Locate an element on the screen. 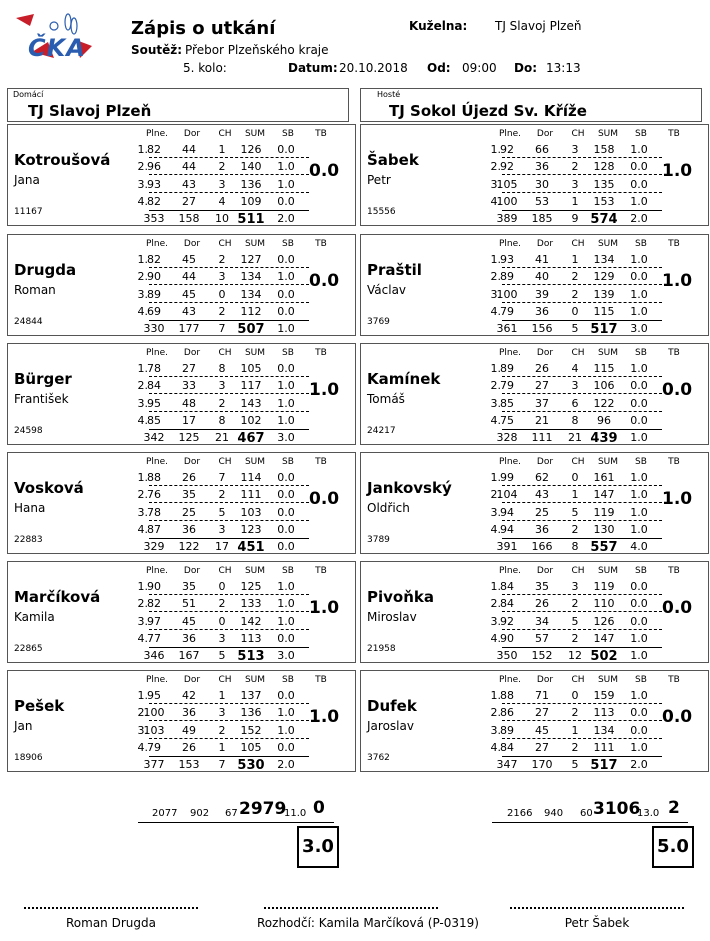 Image resolution: width=710 pixels, height=941 pixels. total-sum: 502 is located at coordinates (604, 656).